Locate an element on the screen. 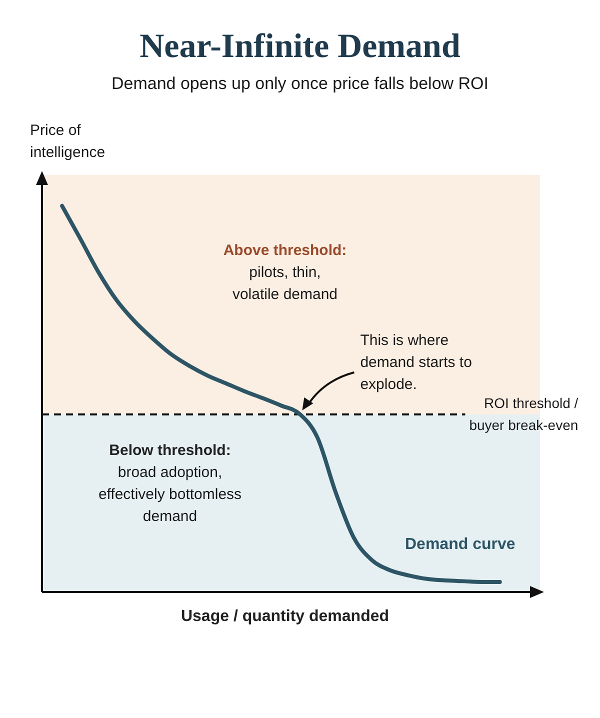 Image resolution: width=600 pixels, height=718 pixels. band-label: Below threshold: broad adoption, effectively bottomless demand is located at coordinates (170, 484).